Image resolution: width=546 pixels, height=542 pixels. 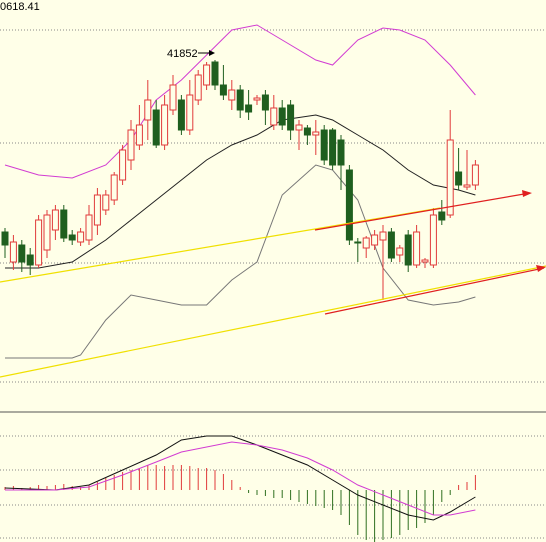 What do you see at coordinates (182, 54) in the screenshot?
I see `high-label: 41852` at bounding box center [182, 54].